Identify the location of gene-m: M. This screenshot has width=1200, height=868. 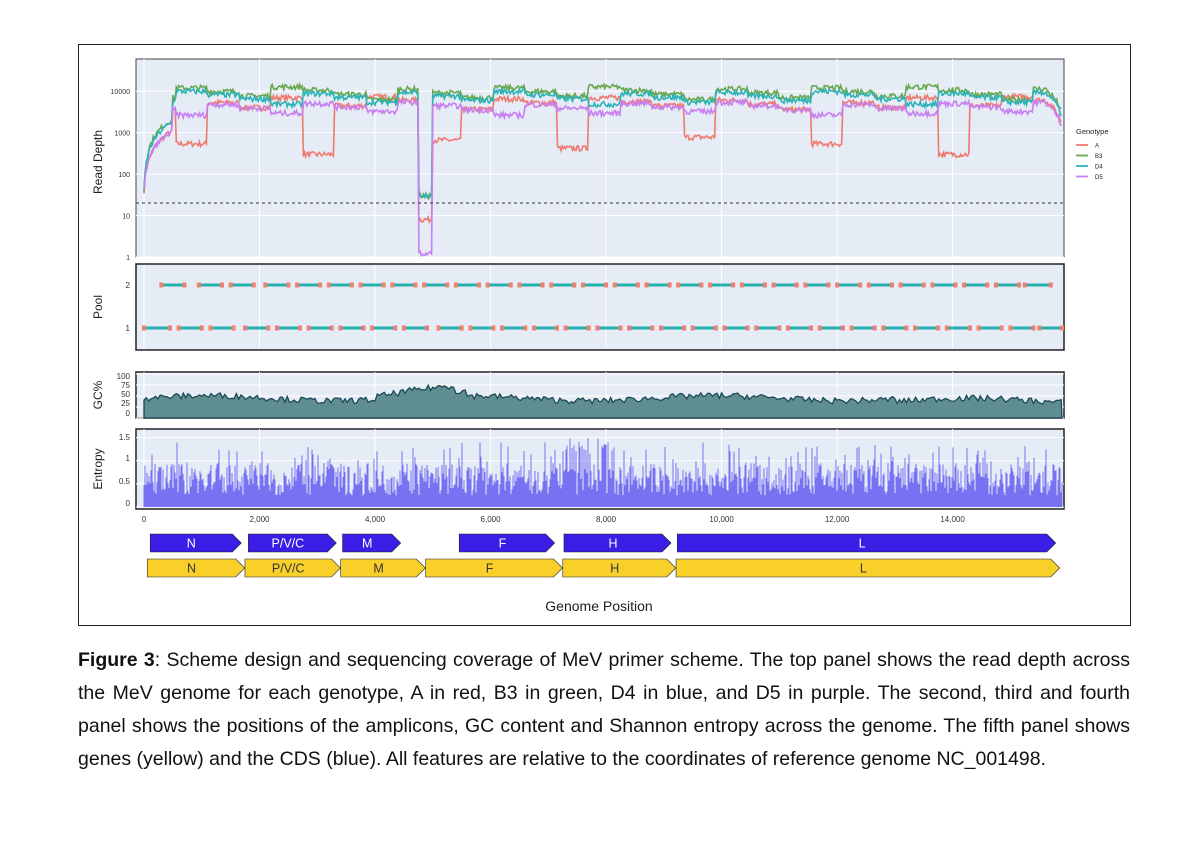
(383, 568).